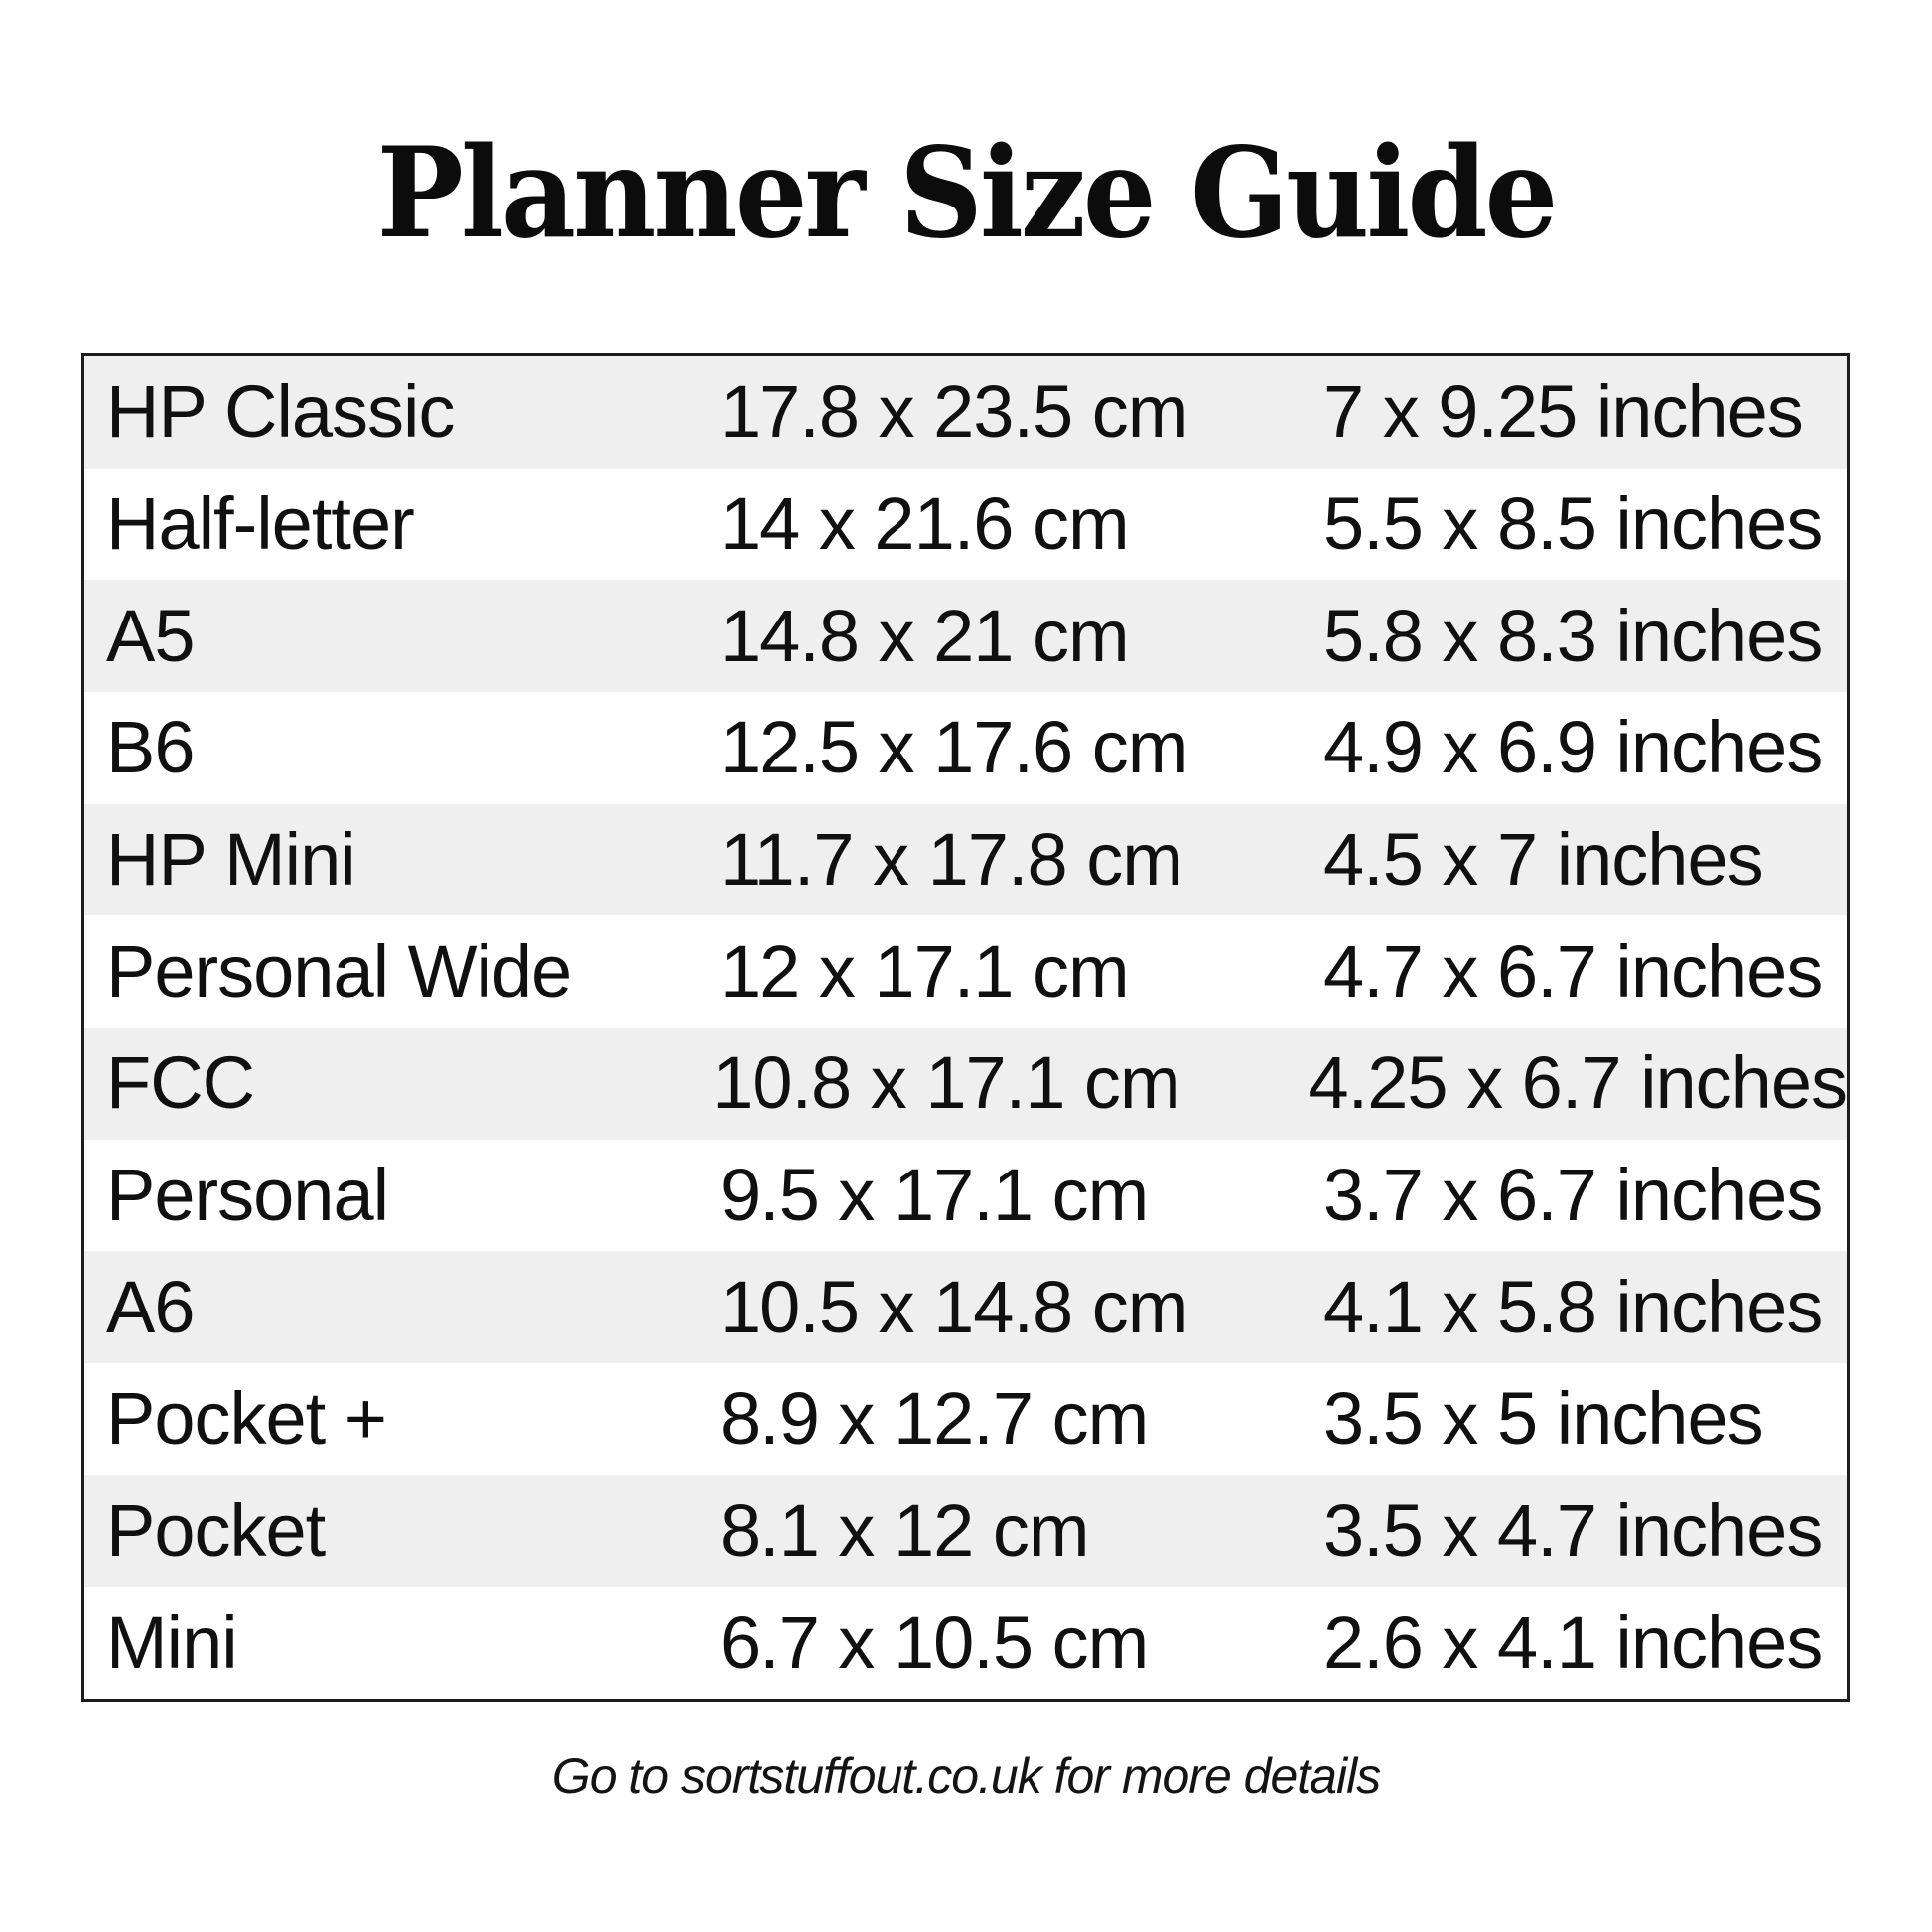 The image size is (1932, 1932). What do you see at coordinates (1573, 1196) in the screenshot?
I see `cell-size-inches: 3.7 x 6.7 inches` at bounding box center [1573, 1196].